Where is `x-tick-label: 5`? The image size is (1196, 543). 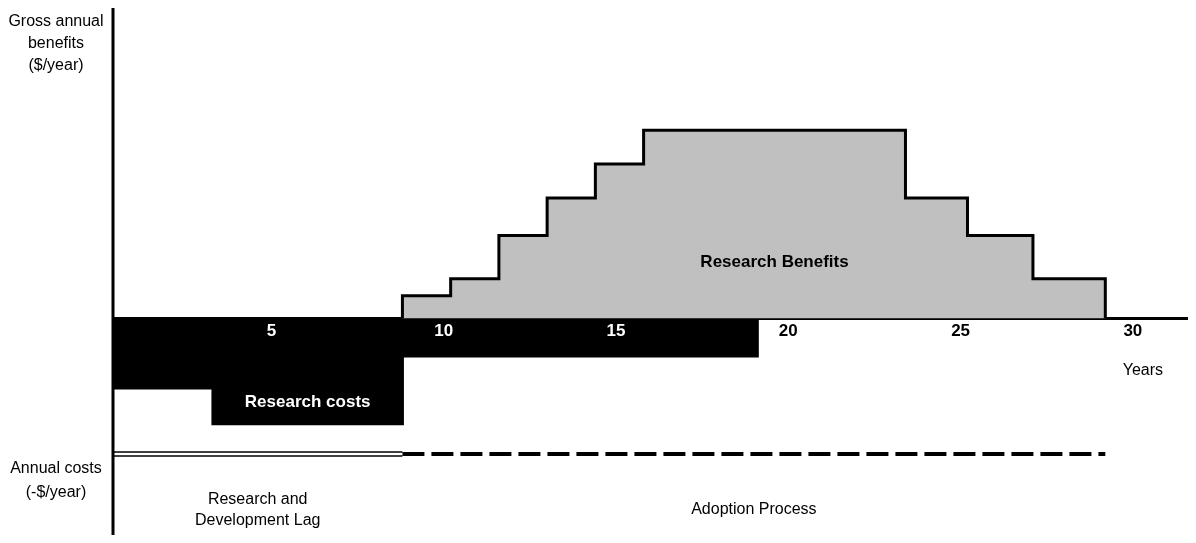
x-tick-label: 5 is located at coordinates (271, 331).